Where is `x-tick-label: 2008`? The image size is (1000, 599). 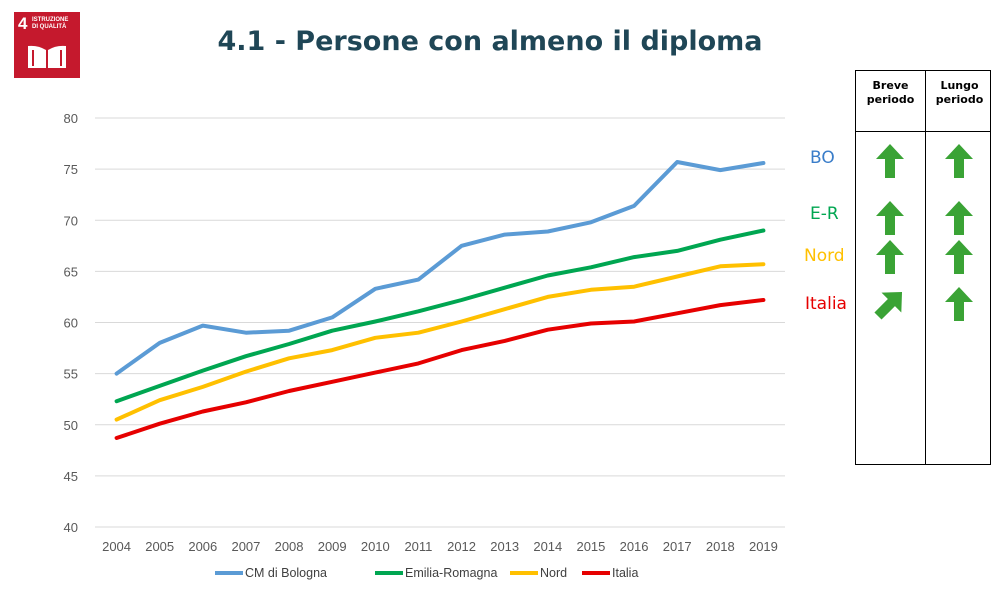 x-tick-label: 2008 is located at coordinates (289, 546).